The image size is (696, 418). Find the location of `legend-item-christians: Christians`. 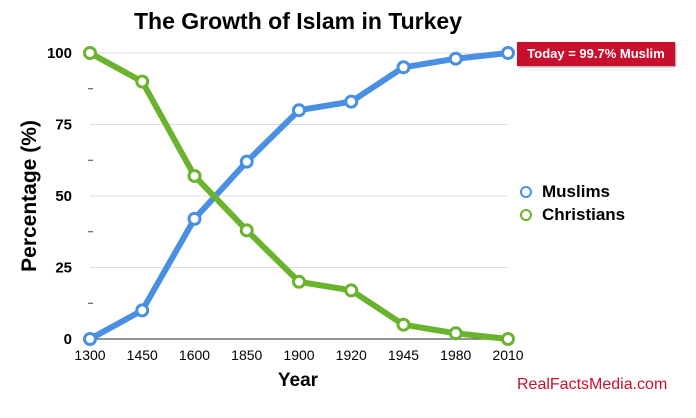

legend-item-christians: Christians is located at coordinates (572, 214).